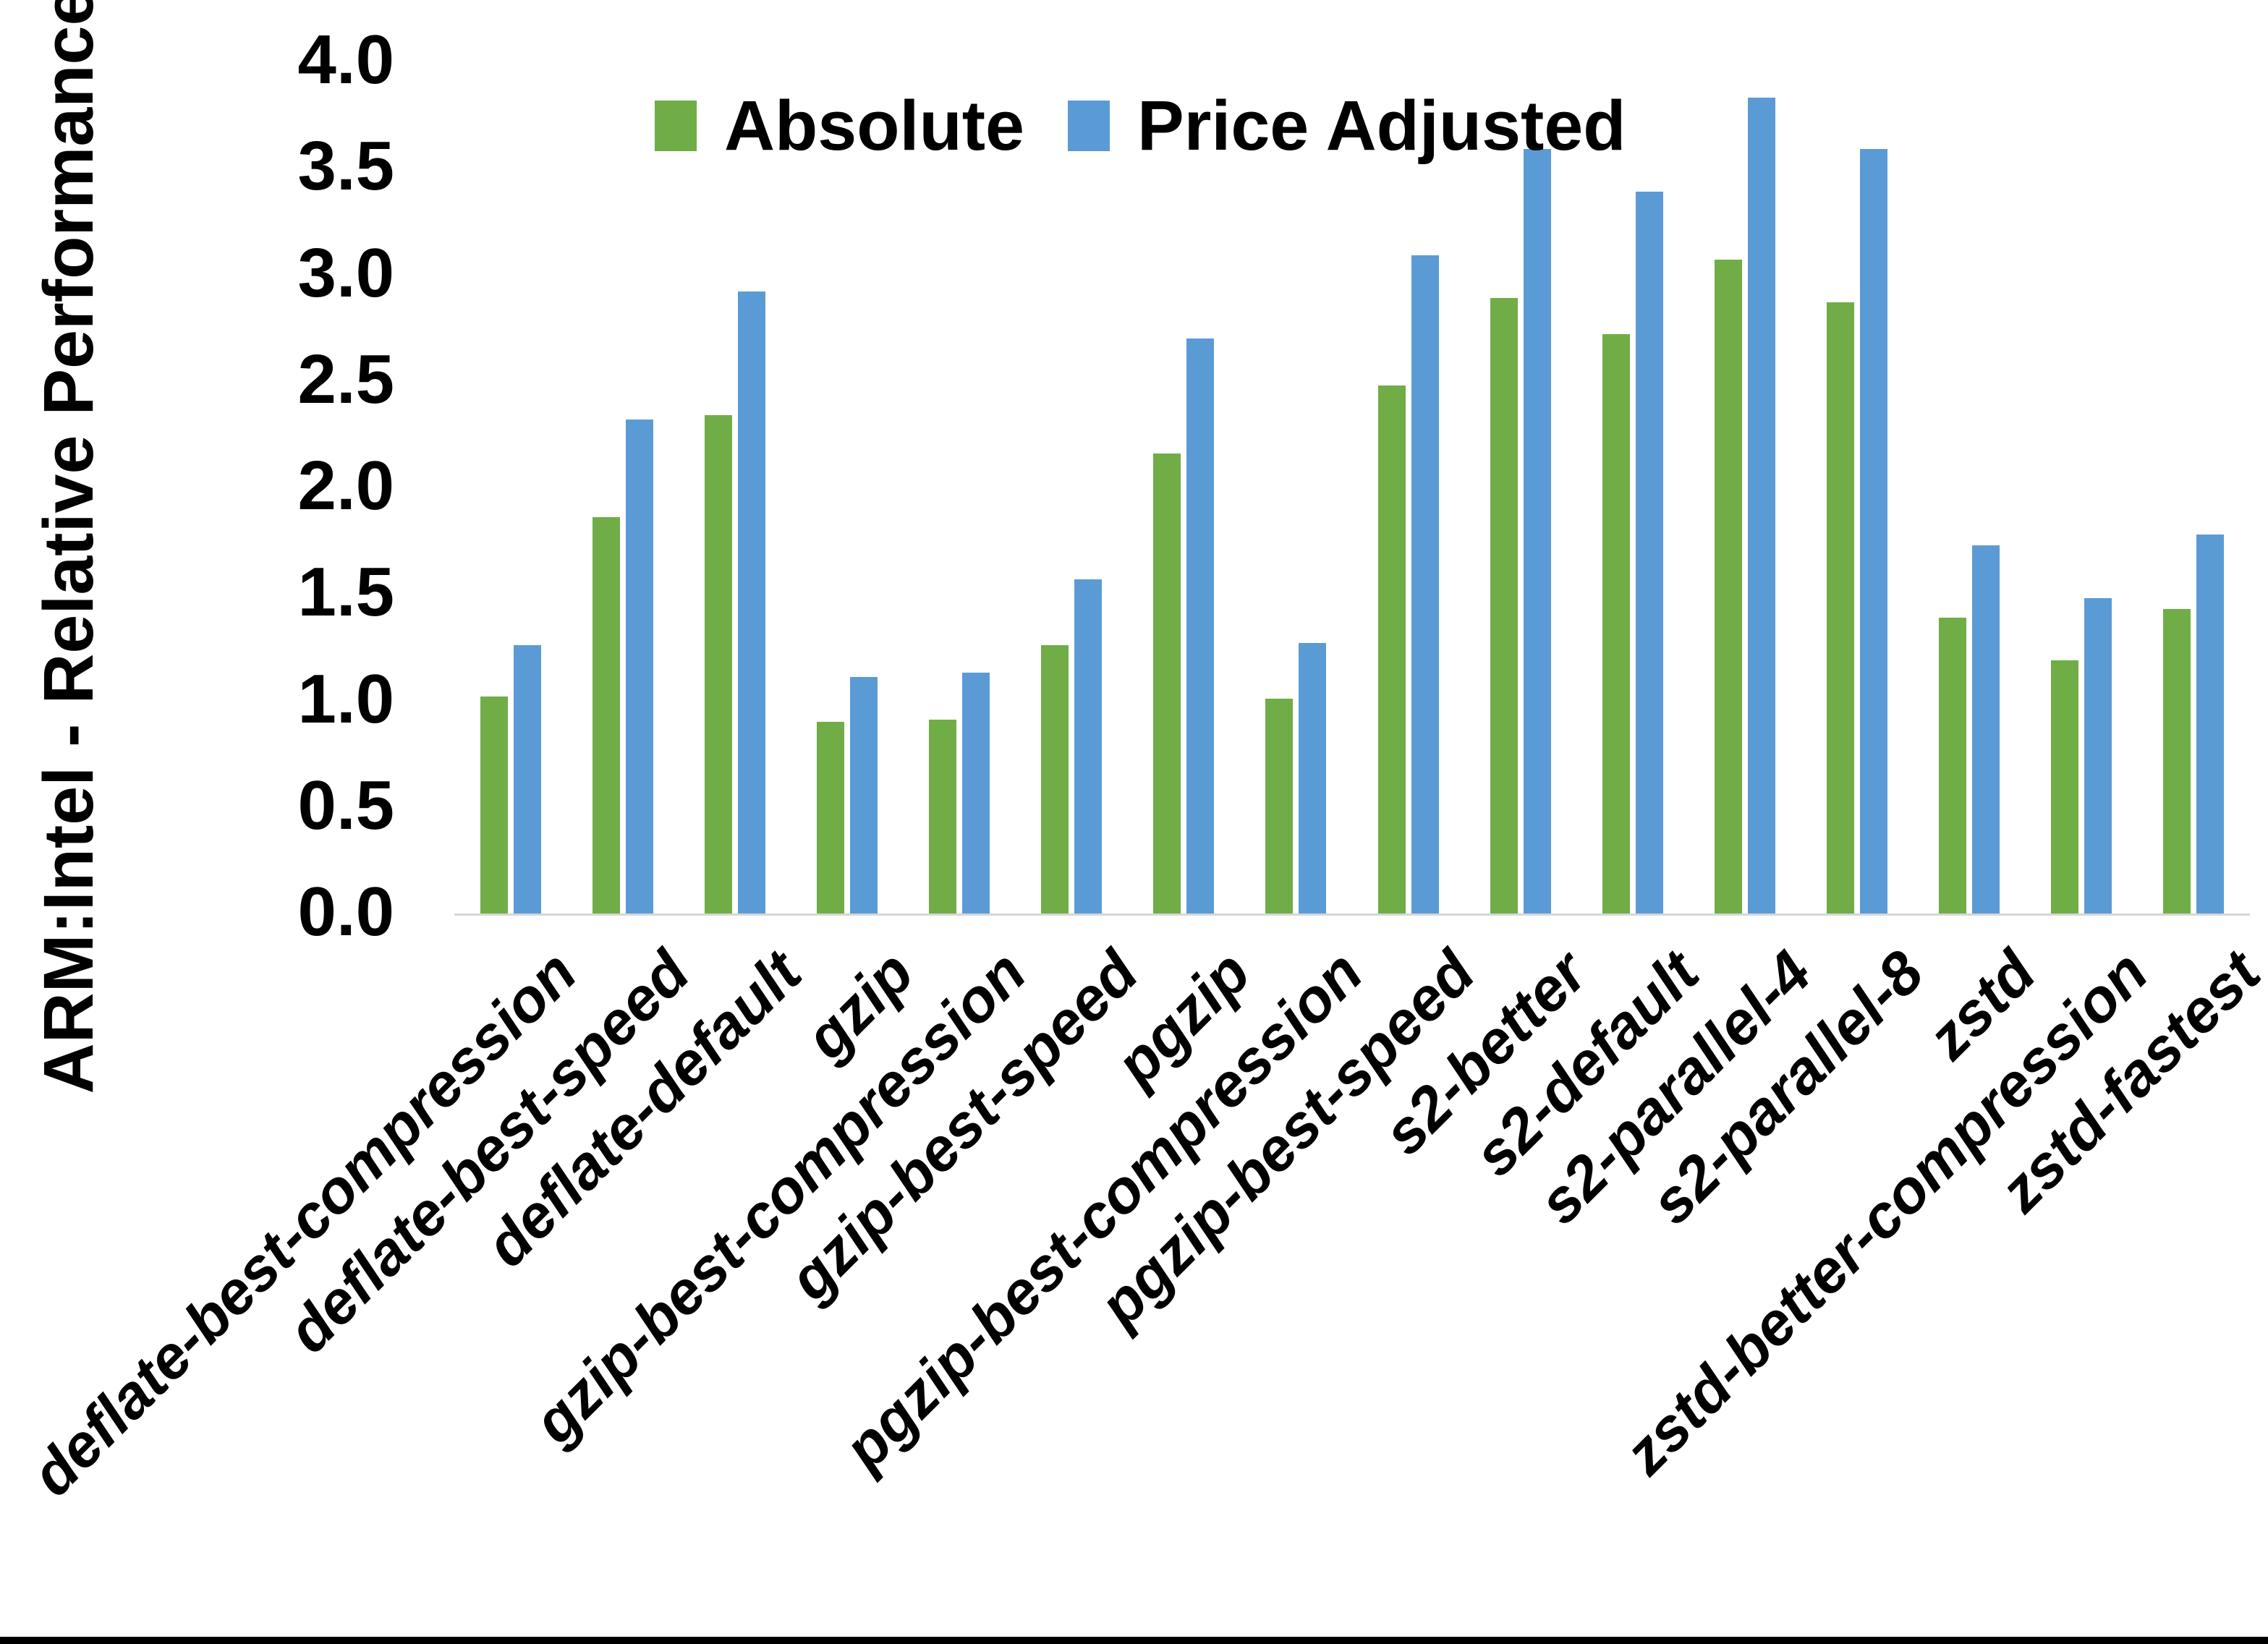  What do you see at coordinates (1841, 607) in the screenshot?
I see `bar-s2-parallel-8-absolute` at bounding box center [1841, 607].